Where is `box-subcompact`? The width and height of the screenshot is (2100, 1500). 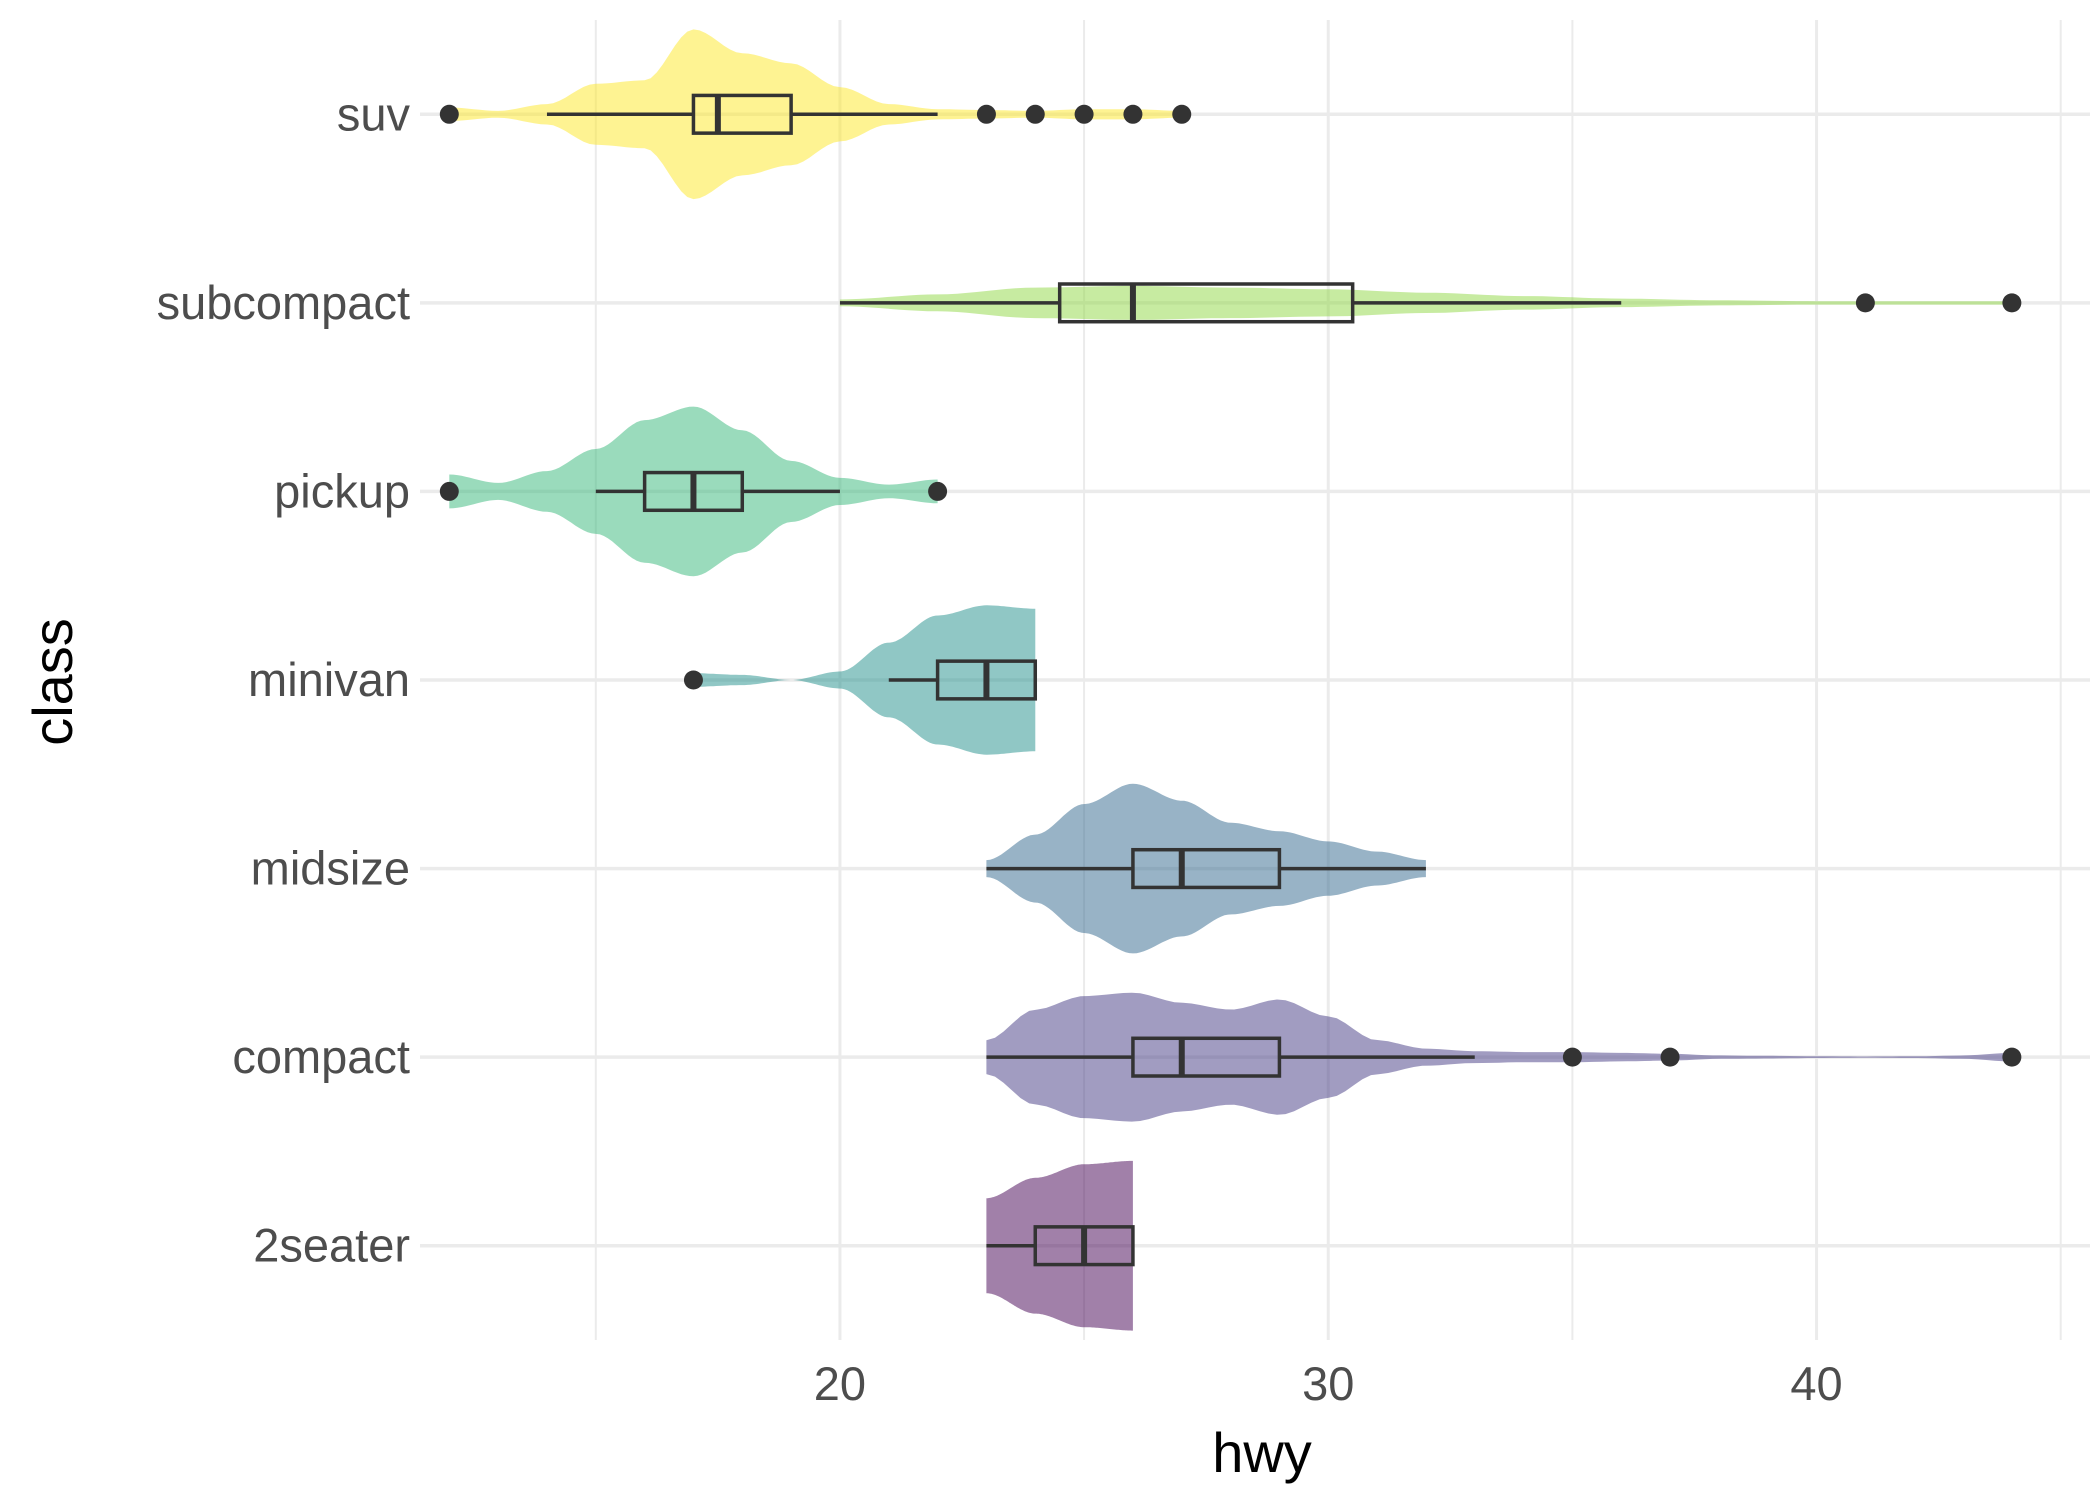 box-subcompact is located at coordinates (1206, 303).